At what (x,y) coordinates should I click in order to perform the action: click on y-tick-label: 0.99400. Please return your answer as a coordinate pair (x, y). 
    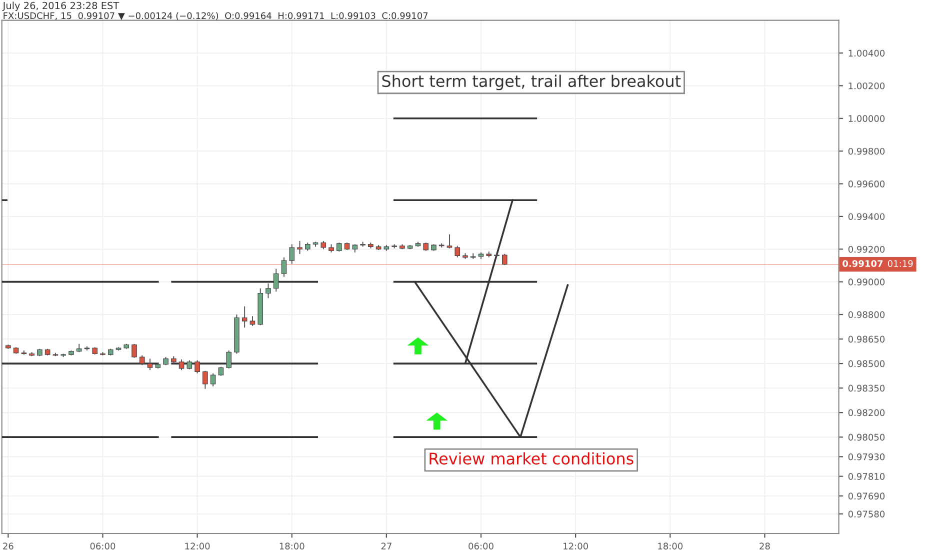
    Looking at the image, I should click on (866, 216).